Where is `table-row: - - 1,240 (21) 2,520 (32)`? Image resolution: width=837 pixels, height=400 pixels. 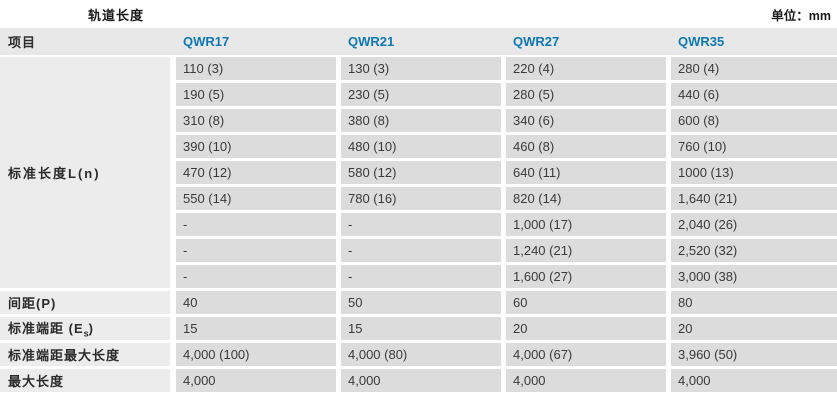 table-row: - - 1,240 (21) 2,520 (32) is located at coordinates (418, 252).